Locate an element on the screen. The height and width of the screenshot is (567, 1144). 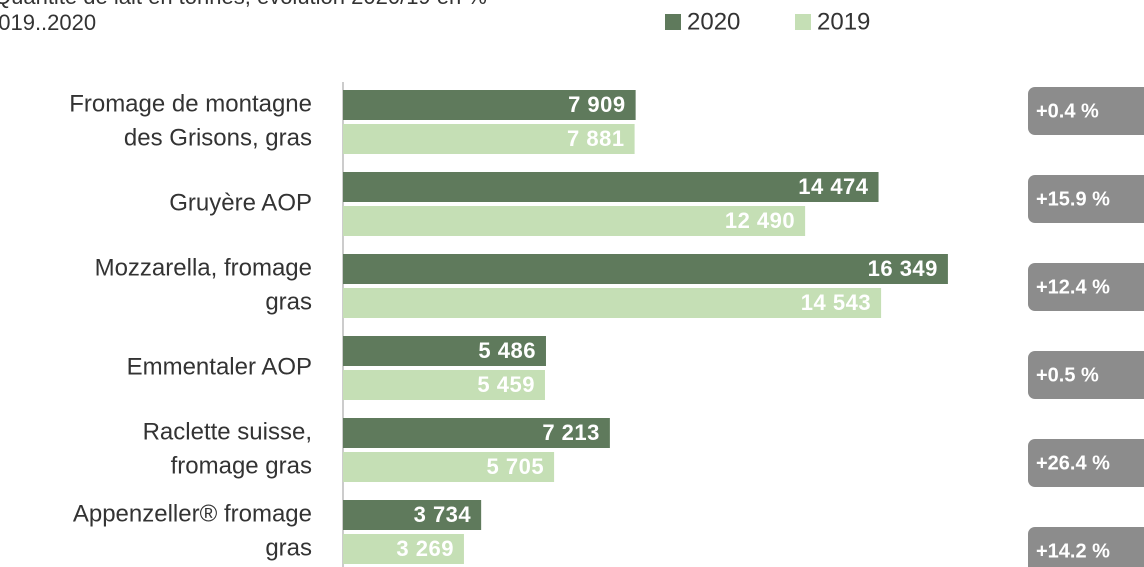
legend-label: 2019 is located at coordinates (843, 21).